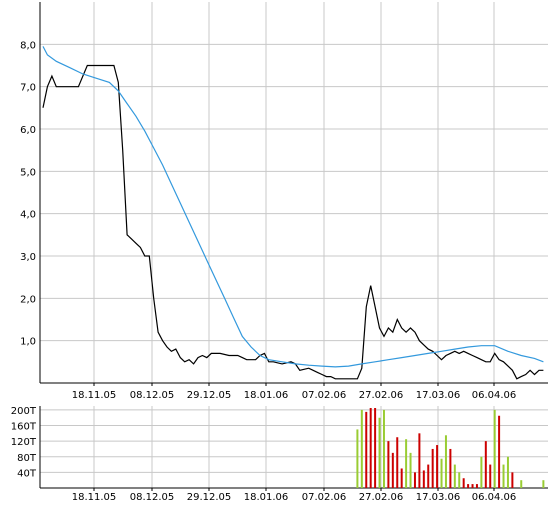 This screenshot has height=516, width=550. I want to click on volume-x-tick-label: 17.03.06, so click(438, 497).